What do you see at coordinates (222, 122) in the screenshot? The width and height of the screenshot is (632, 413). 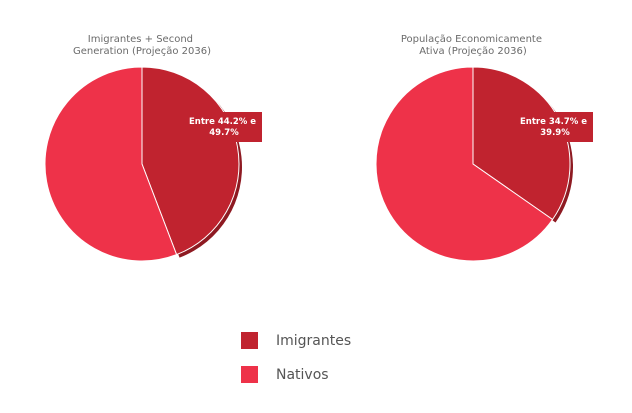 I see `data-label-1-line-1: Entre 44.2% e` at bounding box center [222, 122].